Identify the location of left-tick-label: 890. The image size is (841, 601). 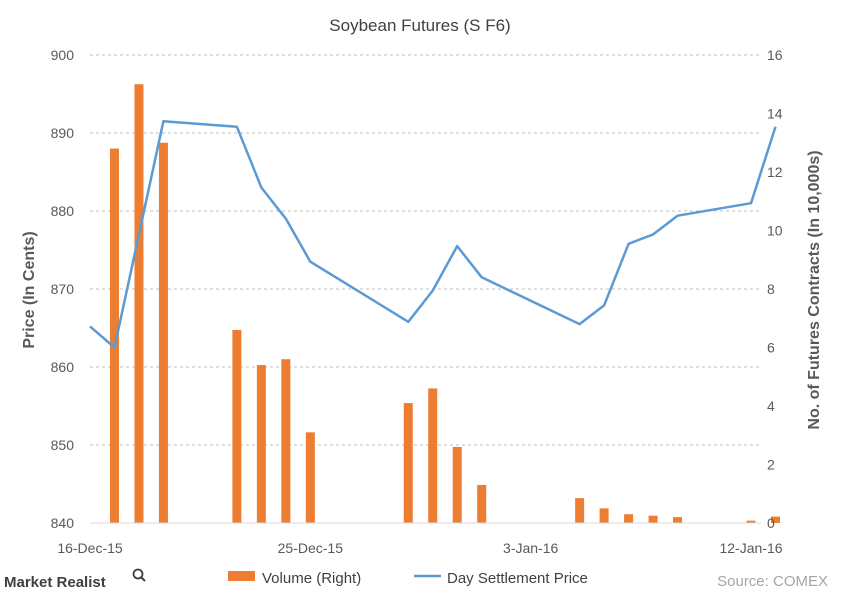
(63, 133).